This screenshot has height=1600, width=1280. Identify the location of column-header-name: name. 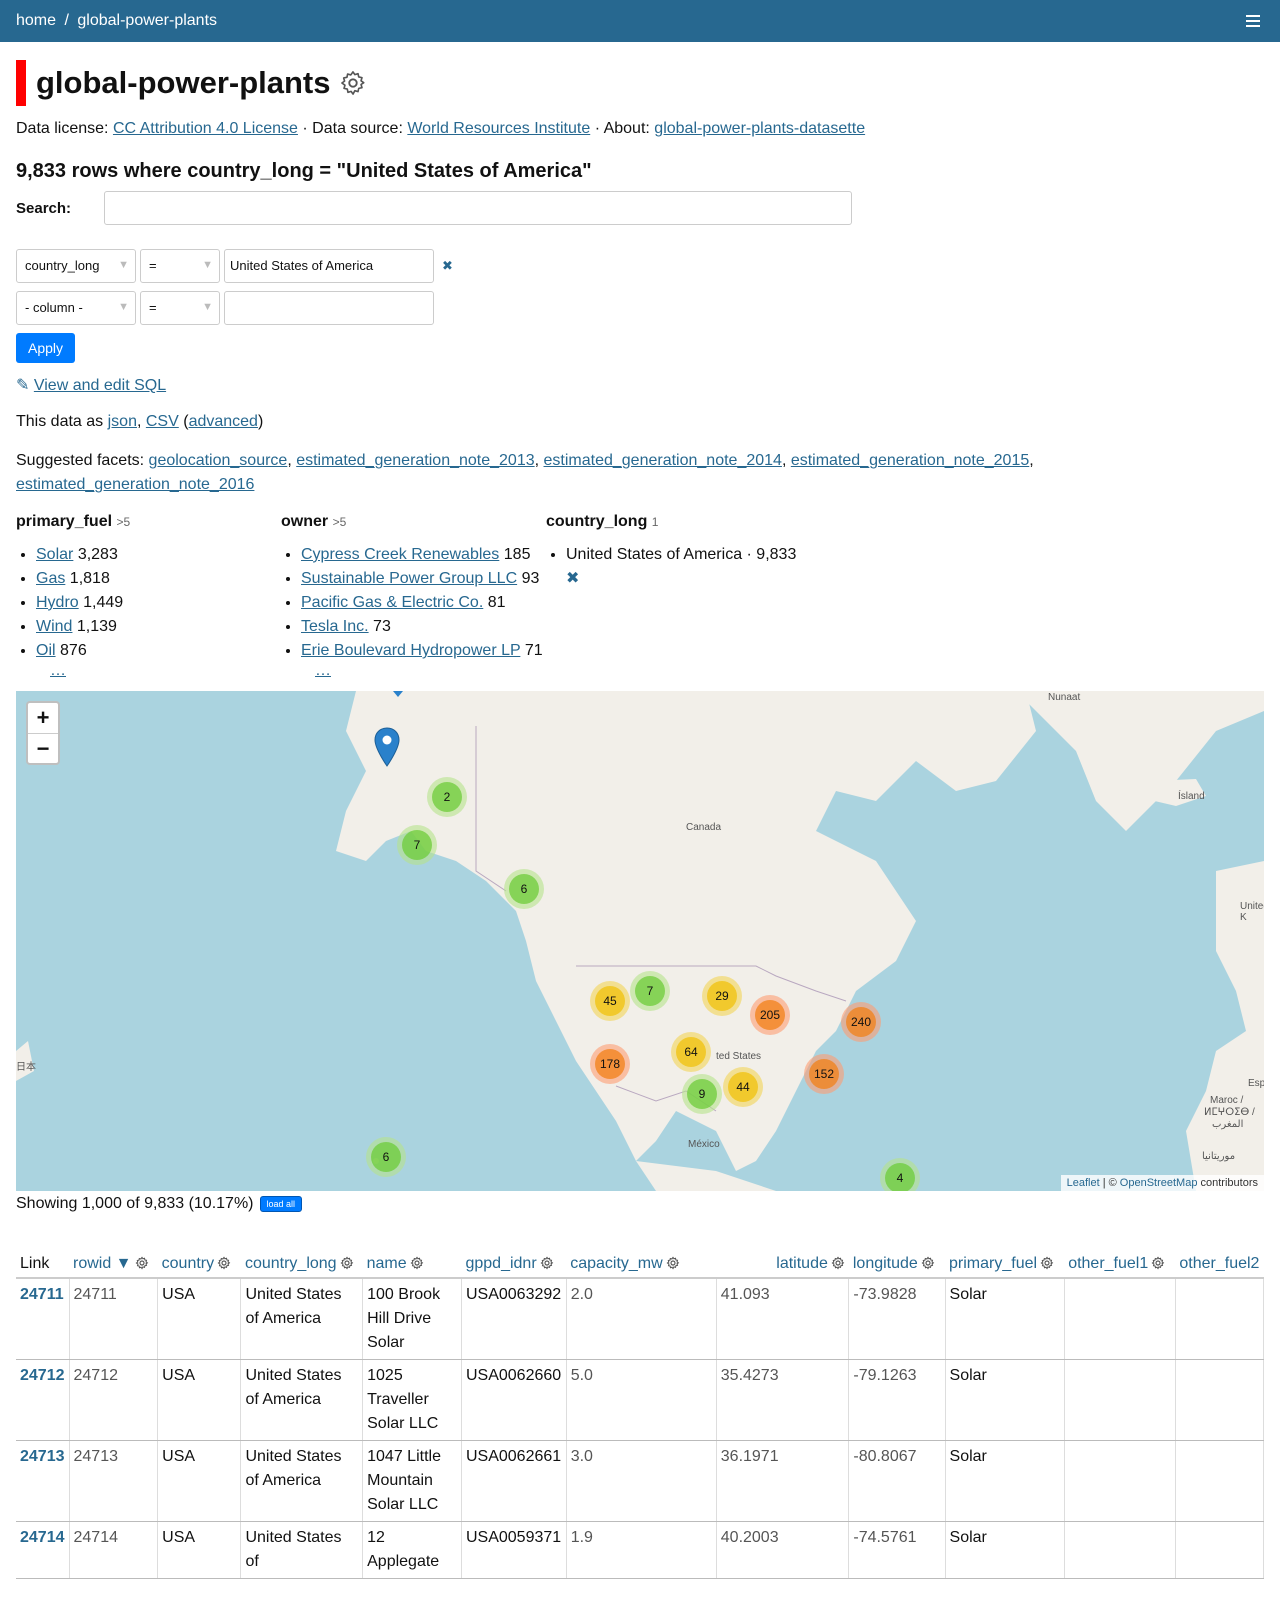
(412, 1265).